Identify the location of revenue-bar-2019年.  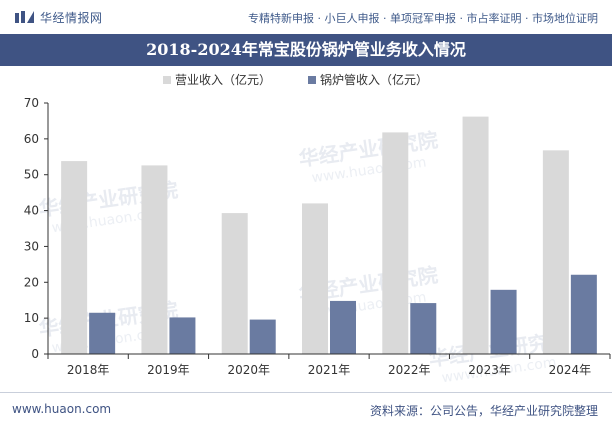
(154, 259).